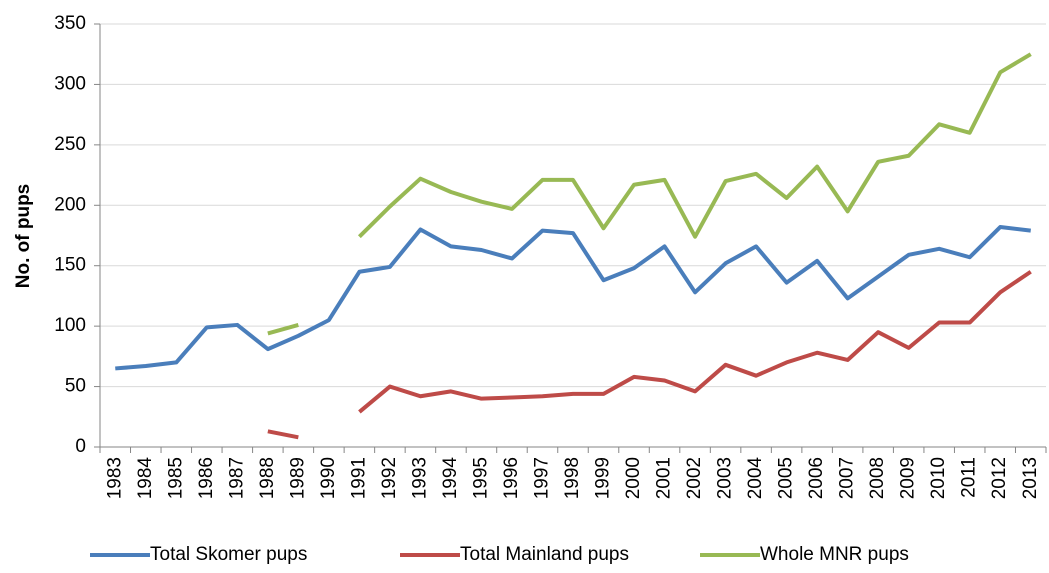 Image resolution: width=1049 pixels, height=573 pixels. What do you see at coordinates (358, 478) in the screenshot?
I see `x-tick-label: 1991` at bounding box center [358, 478].